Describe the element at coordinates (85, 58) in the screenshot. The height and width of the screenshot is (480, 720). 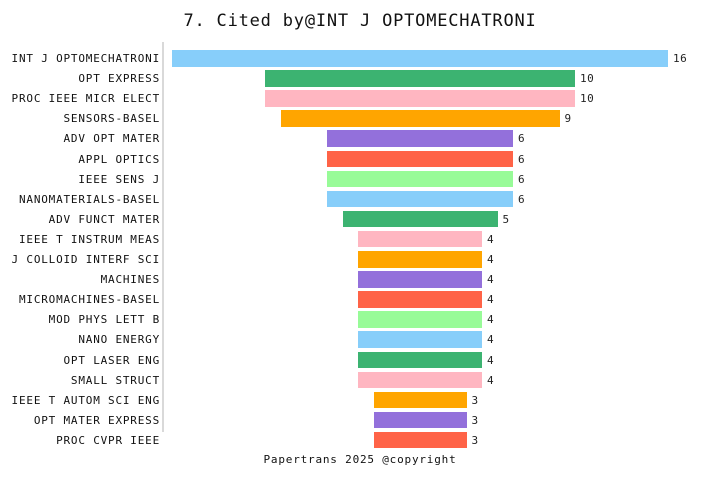
I see `category-label: INT J OPTOMECHATRONI` at that location.